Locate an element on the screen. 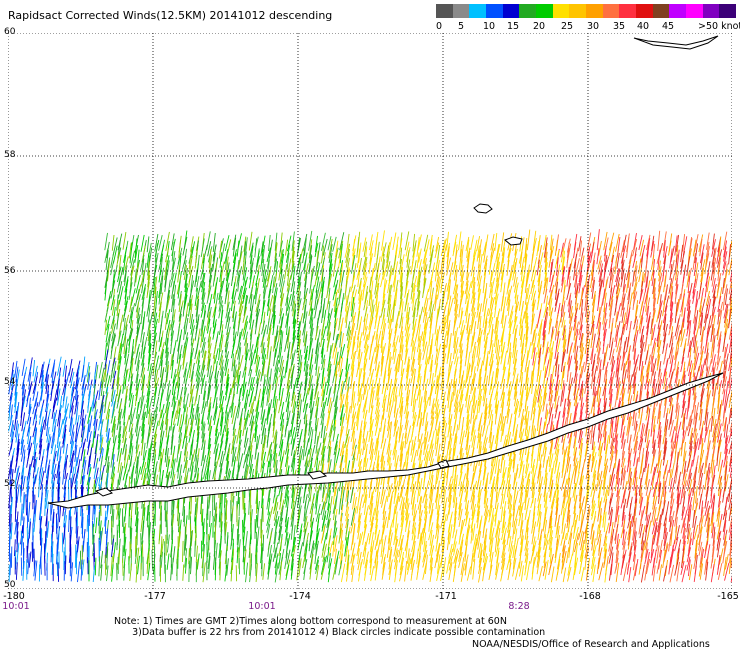 The width and height of the screenshot is (740, 650). legend-labels: 0 5 10 15 20 25 30 35 40 45 is located at coordinates (586, 27).